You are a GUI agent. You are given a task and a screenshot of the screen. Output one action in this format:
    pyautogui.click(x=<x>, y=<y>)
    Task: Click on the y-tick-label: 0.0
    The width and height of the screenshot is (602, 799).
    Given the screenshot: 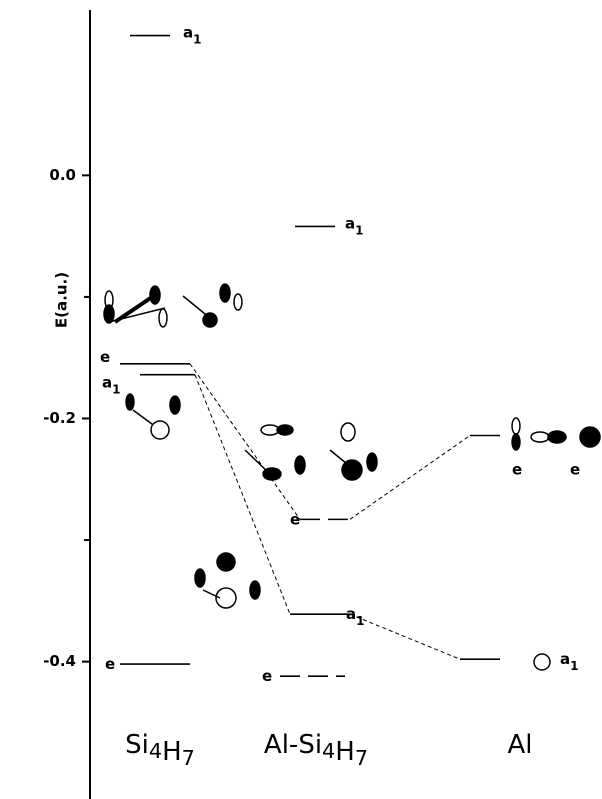 What is the action you would take?
    pyautogui.click(x=62, y=175)
    